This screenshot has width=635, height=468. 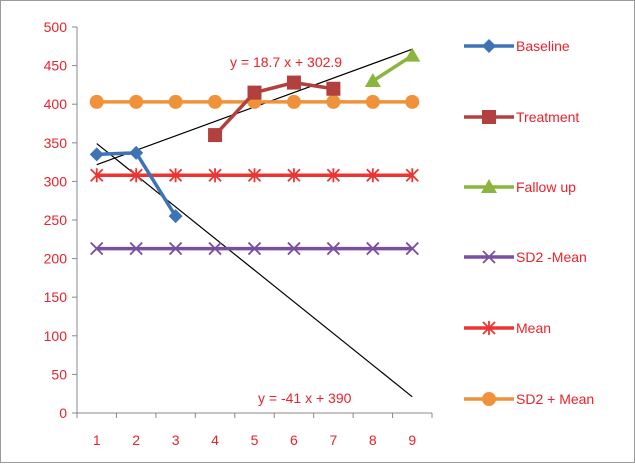 I want to click on x-tick-label: 8, so click(x=373, y=440).